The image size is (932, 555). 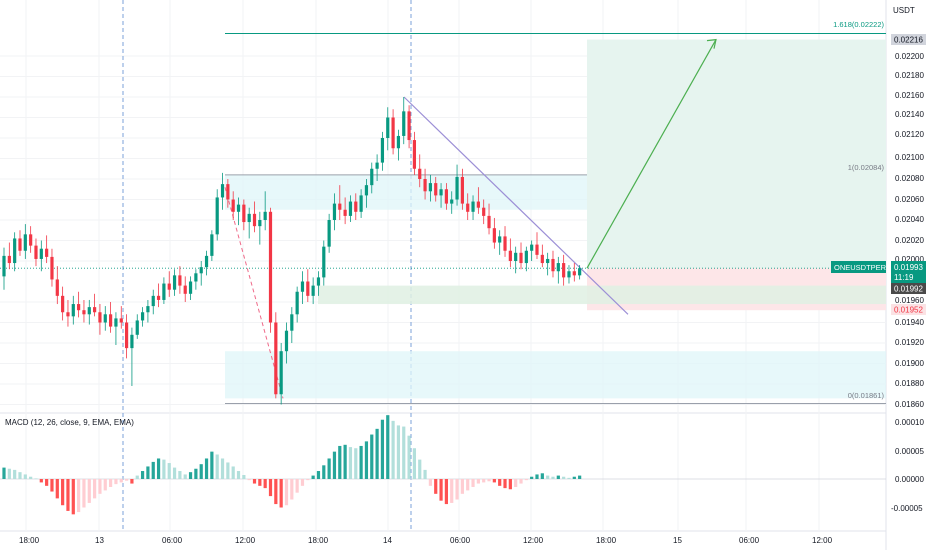 What do you see at coordinates (172, 540) in the screenshot?
I see `time-tick: 06:00` at bounding box center [172, 540].